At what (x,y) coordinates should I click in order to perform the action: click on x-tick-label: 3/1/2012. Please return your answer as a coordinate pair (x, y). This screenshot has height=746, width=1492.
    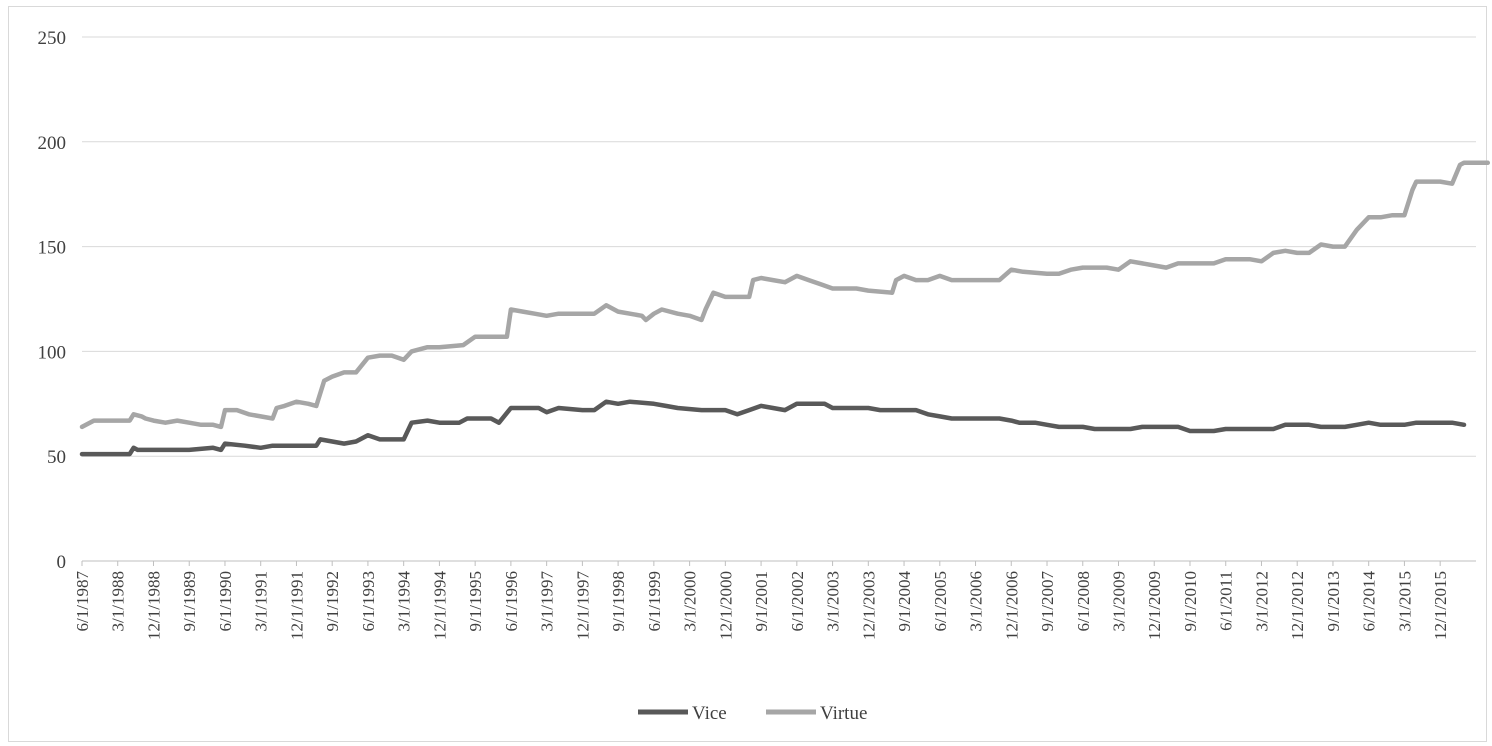
    Looking at the image, I should click on (1261, 601).